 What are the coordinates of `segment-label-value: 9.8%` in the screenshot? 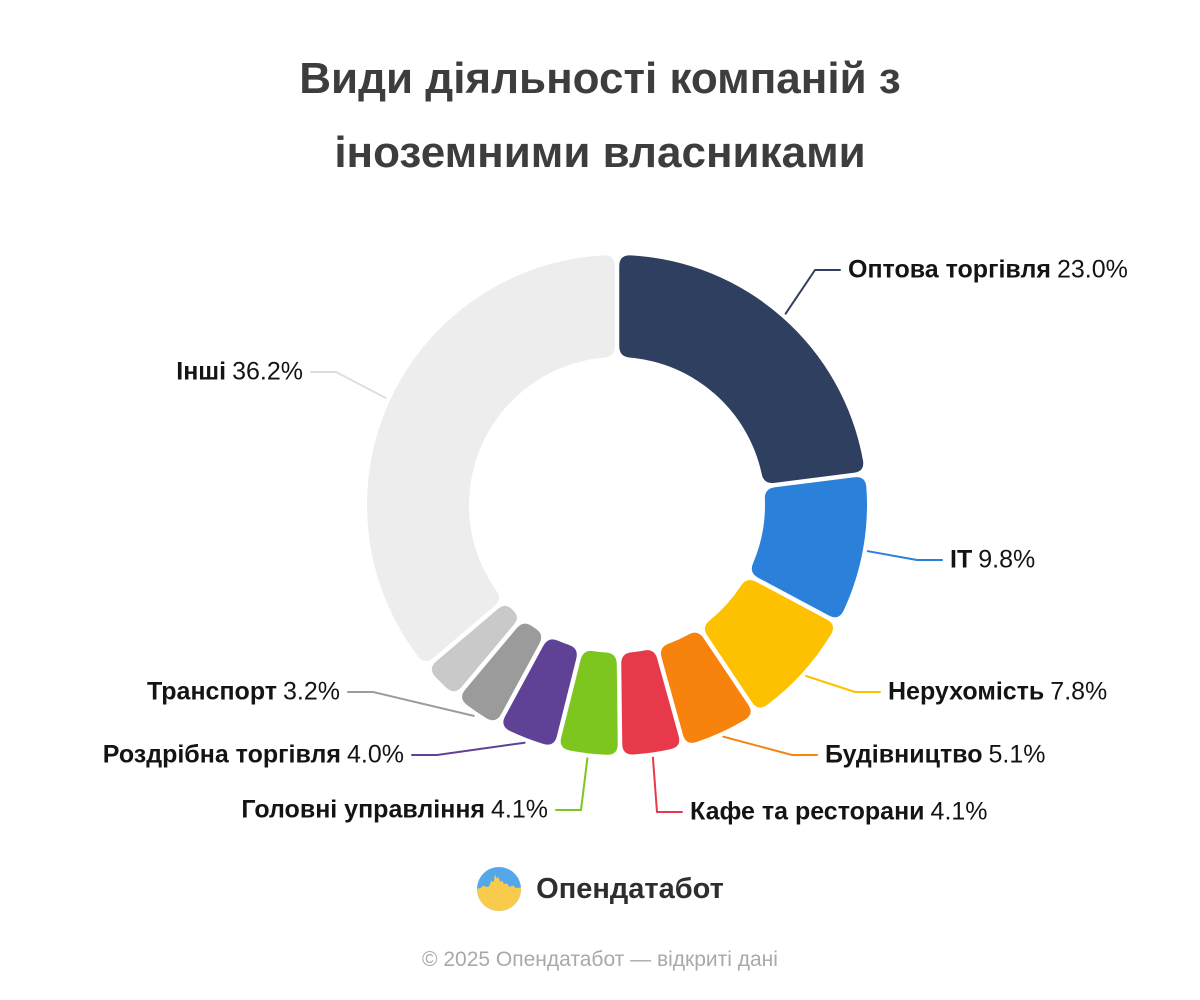 It's located at (1007, 559).